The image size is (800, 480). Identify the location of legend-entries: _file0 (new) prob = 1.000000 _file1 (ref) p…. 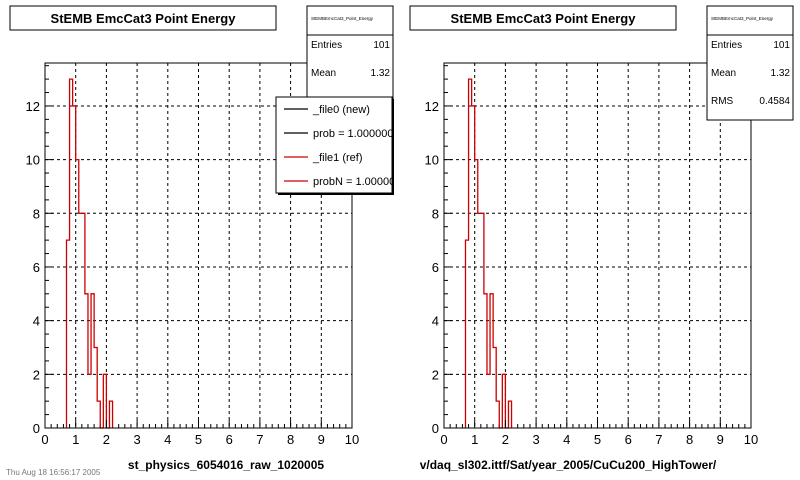
(342, 146).